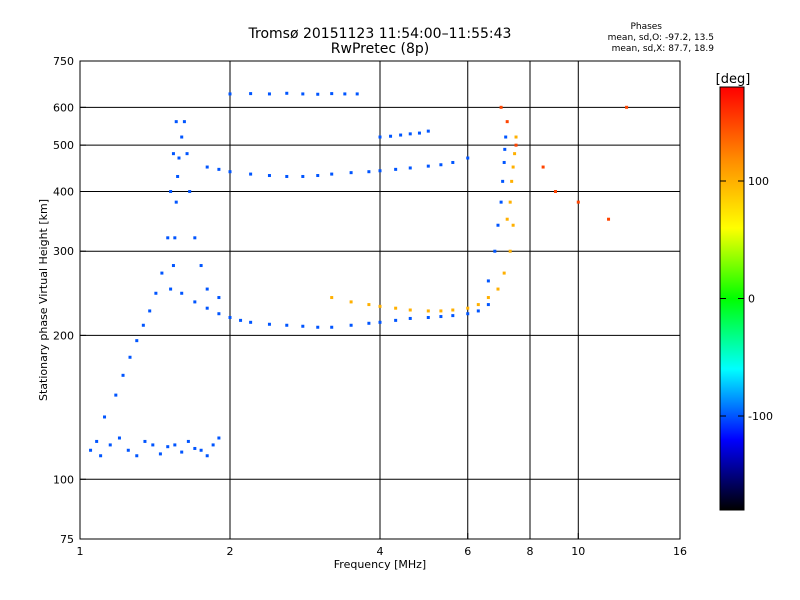 This screenshot has height=600, width=800. What do you see at coordinates (63, 251) in the screenshot?
I see `y-tick-label: 300` at bounding box center [63, 251].